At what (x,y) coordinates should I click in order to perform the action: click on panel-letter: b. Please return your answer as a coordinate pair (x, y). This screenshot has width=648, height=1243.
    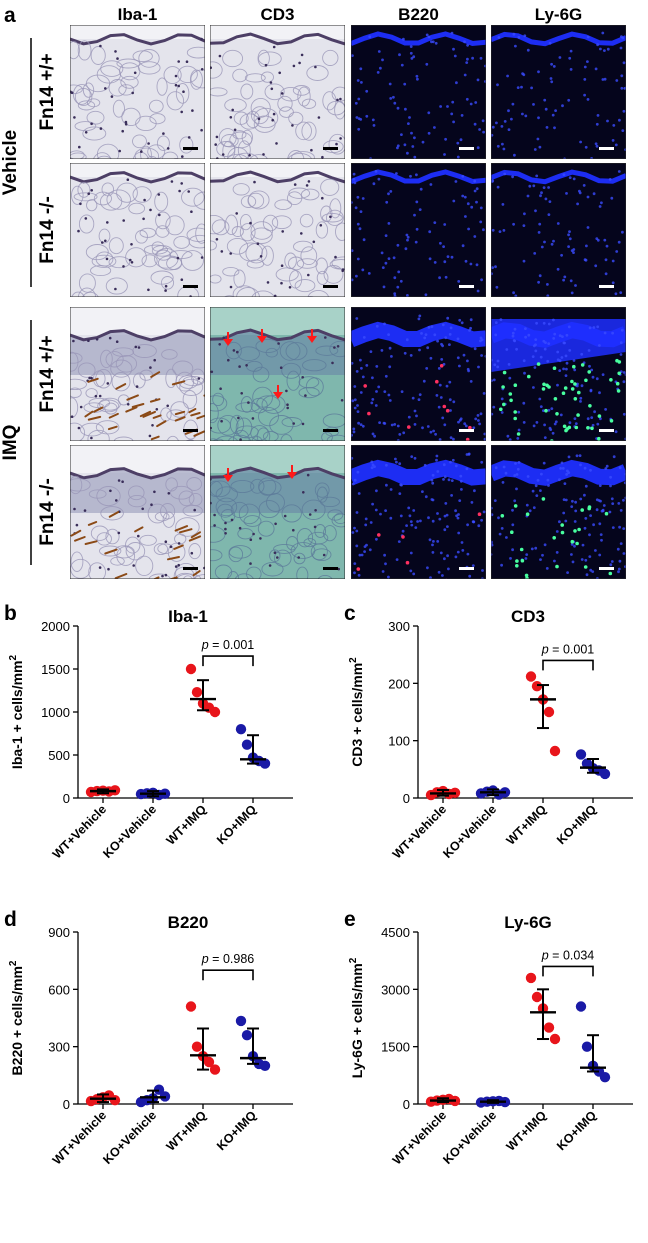
    Looking at the image, I should click on (10, 613).